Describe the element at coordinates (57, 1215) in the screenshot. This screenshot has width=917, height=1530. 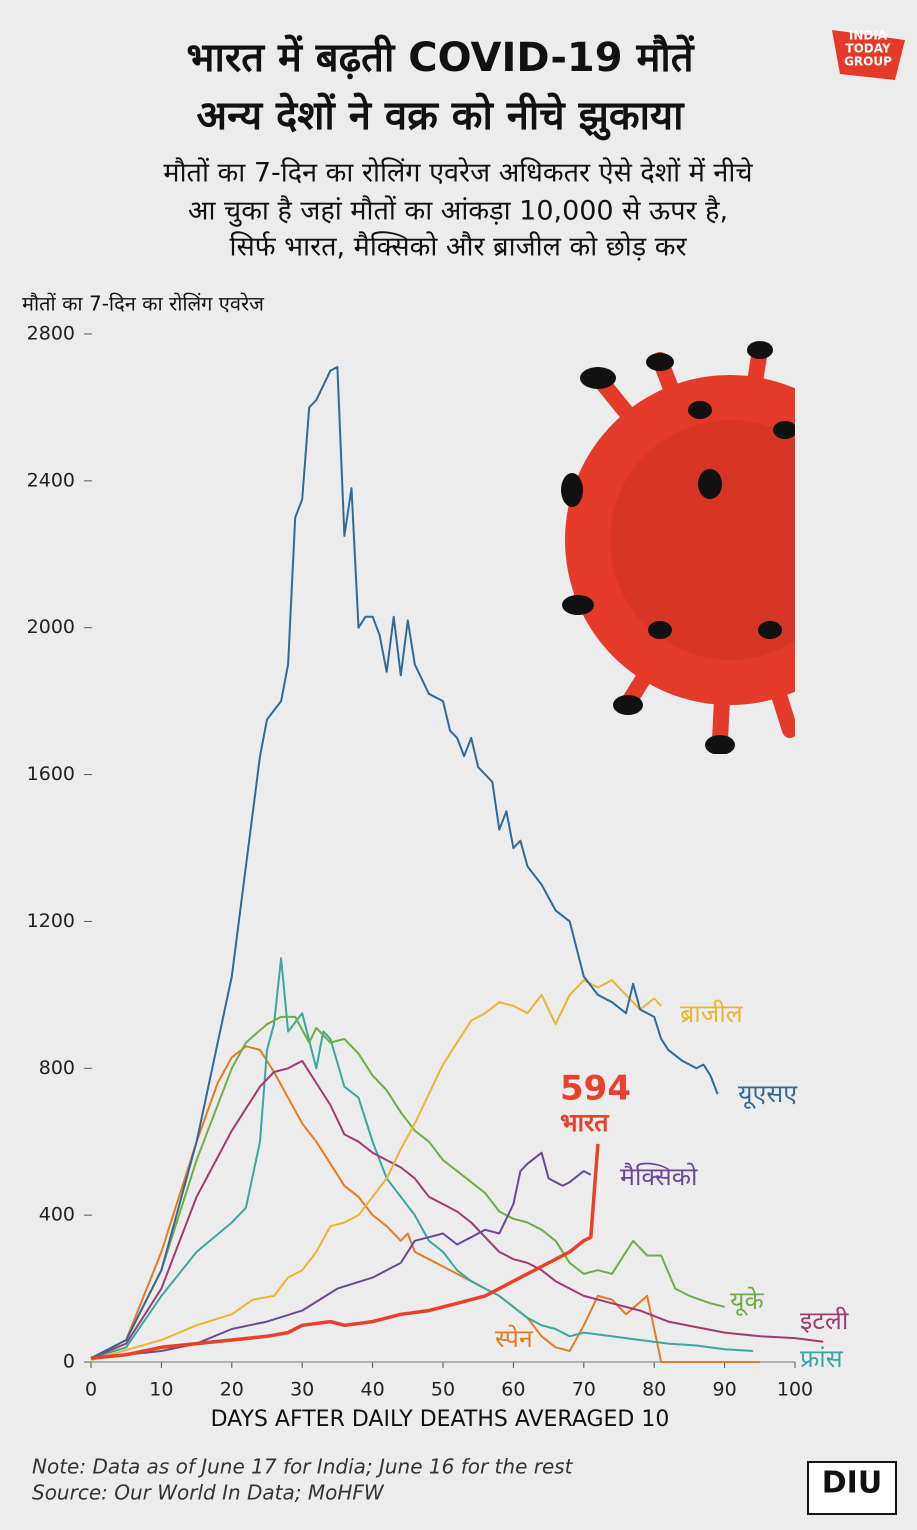
I see `y-tick-label: 400` at that location.